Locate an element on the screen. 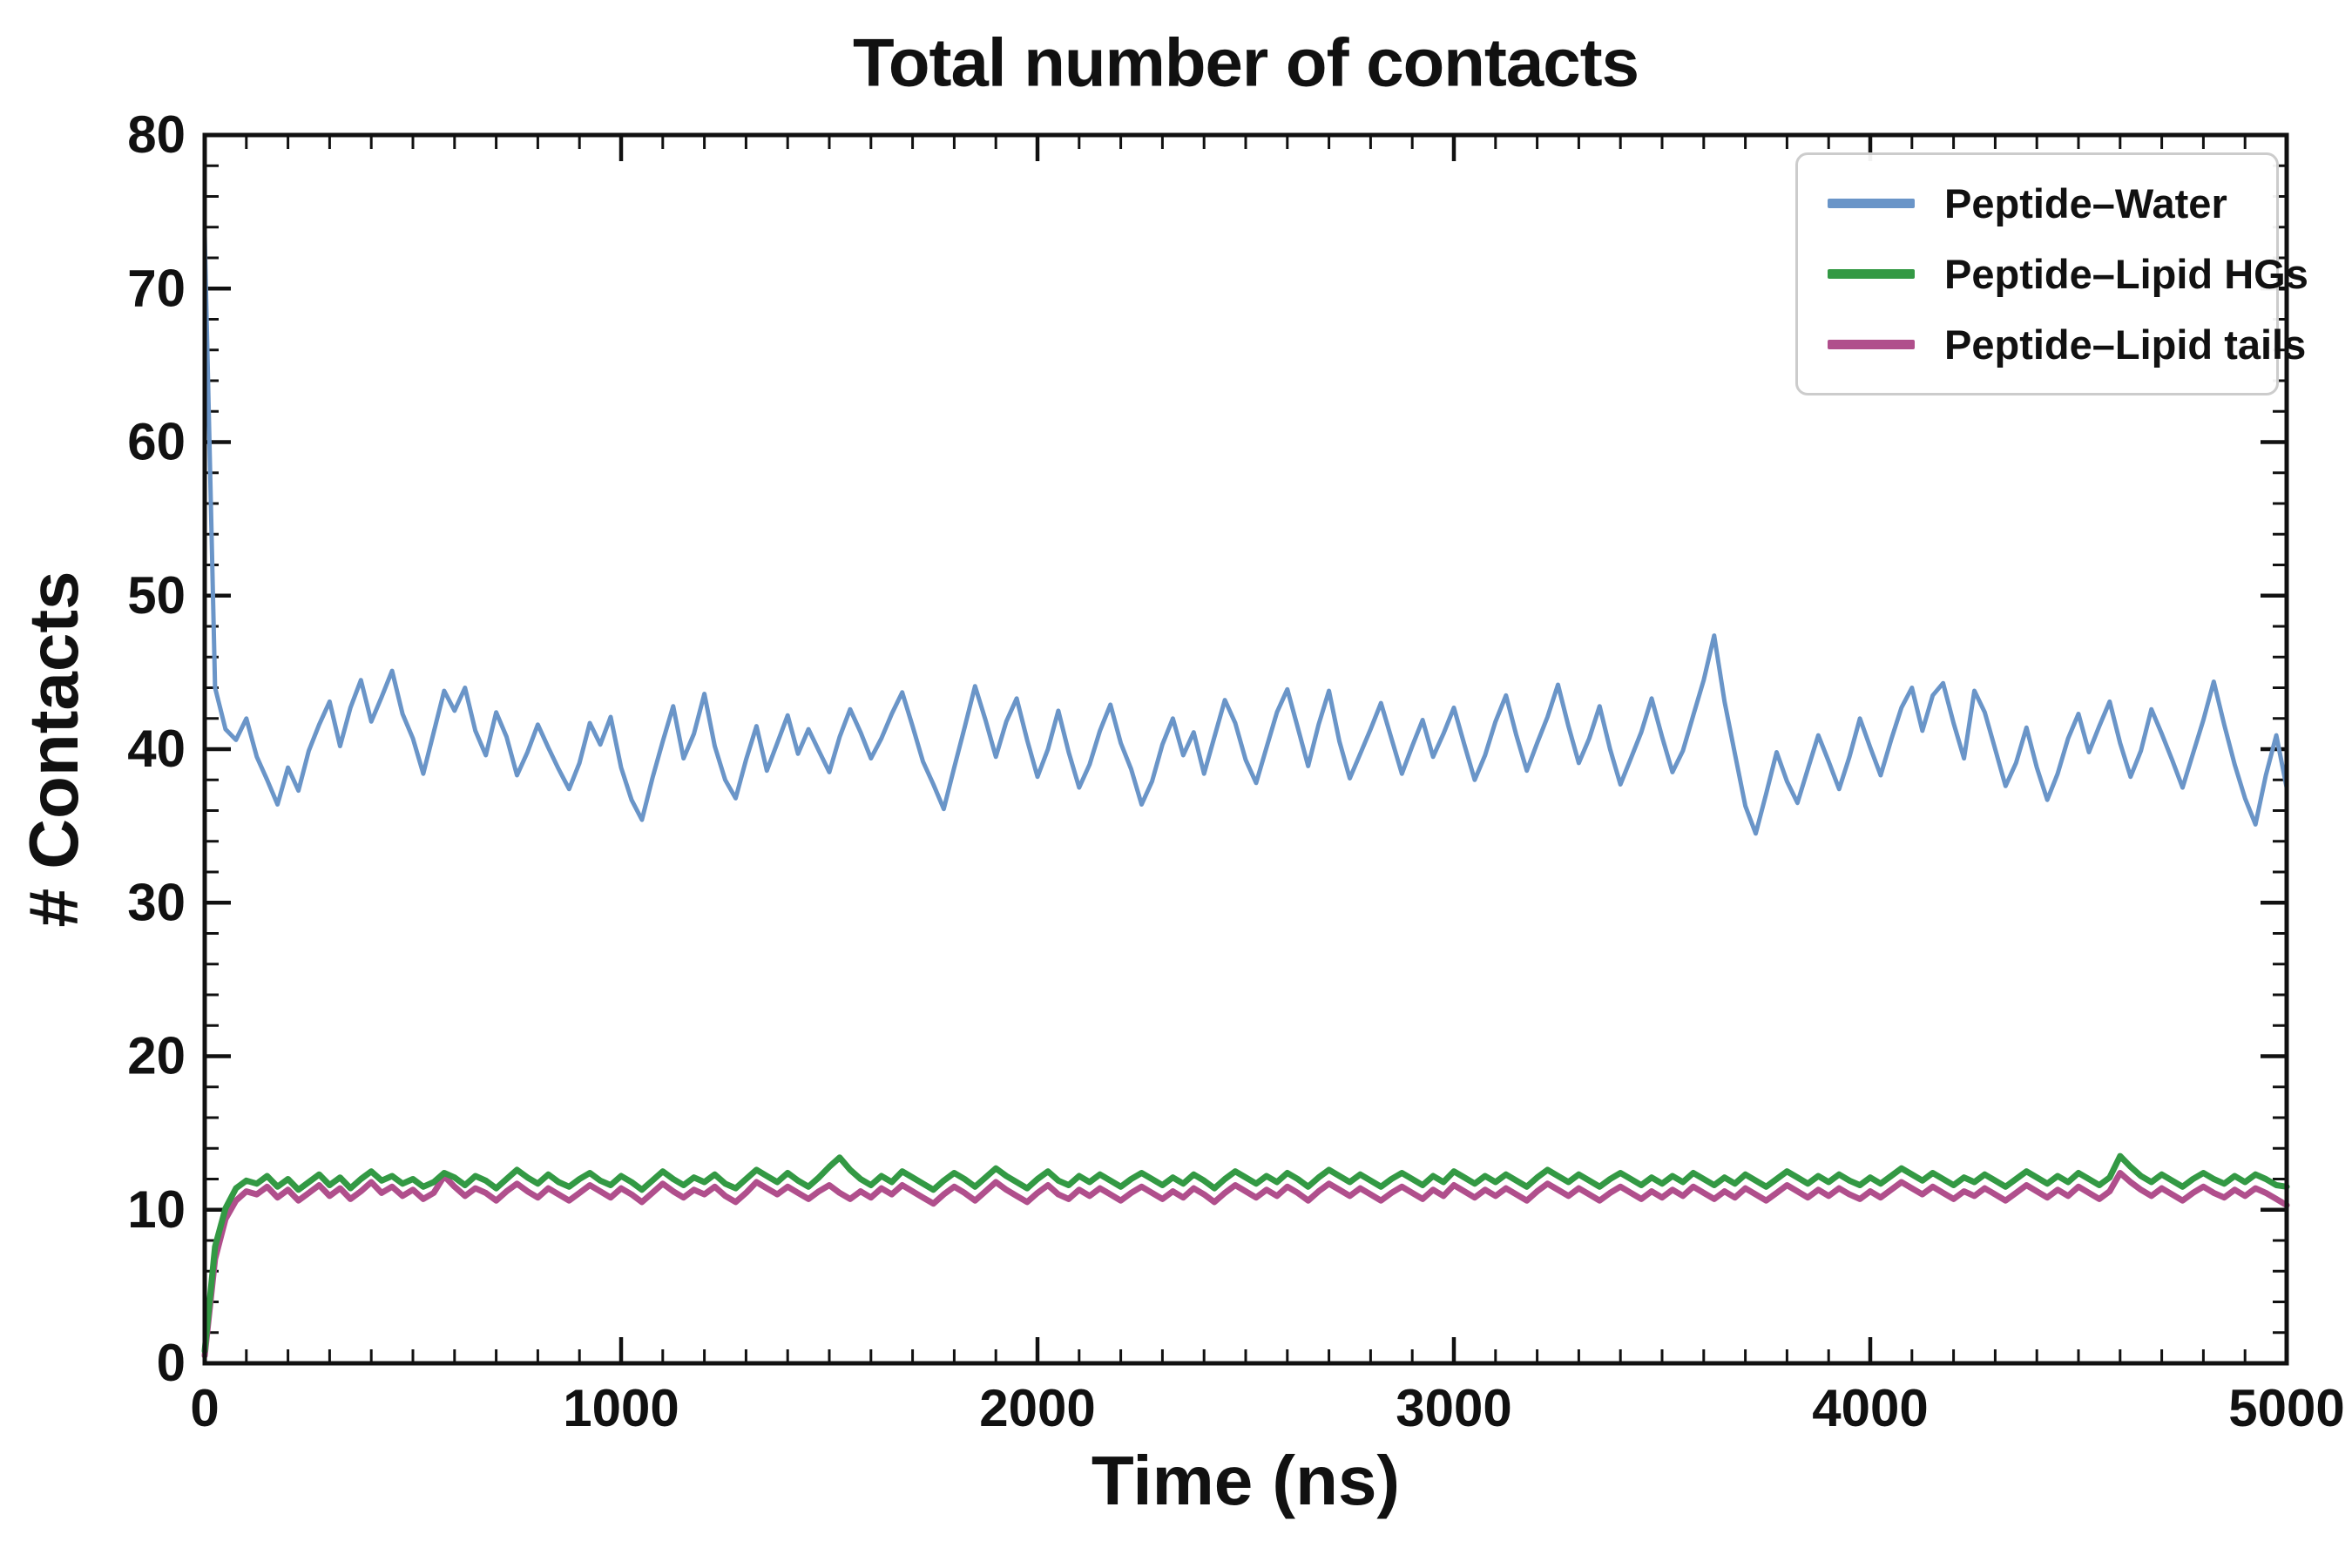 This screenshot has height=1568, width=2352. legend-entry-peptide-lipid-hgs: Peptide–Lipid HGs is located at coordinates (2068, 274).